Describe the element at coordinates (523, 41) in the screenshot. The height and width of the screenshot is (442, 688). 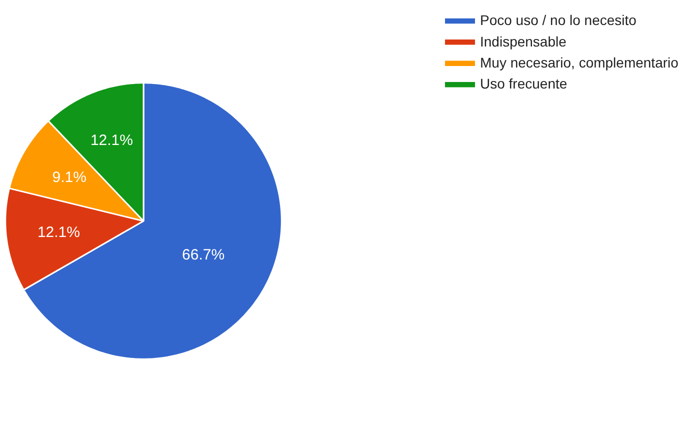
I see `legend-label: Indispensable` at that location.